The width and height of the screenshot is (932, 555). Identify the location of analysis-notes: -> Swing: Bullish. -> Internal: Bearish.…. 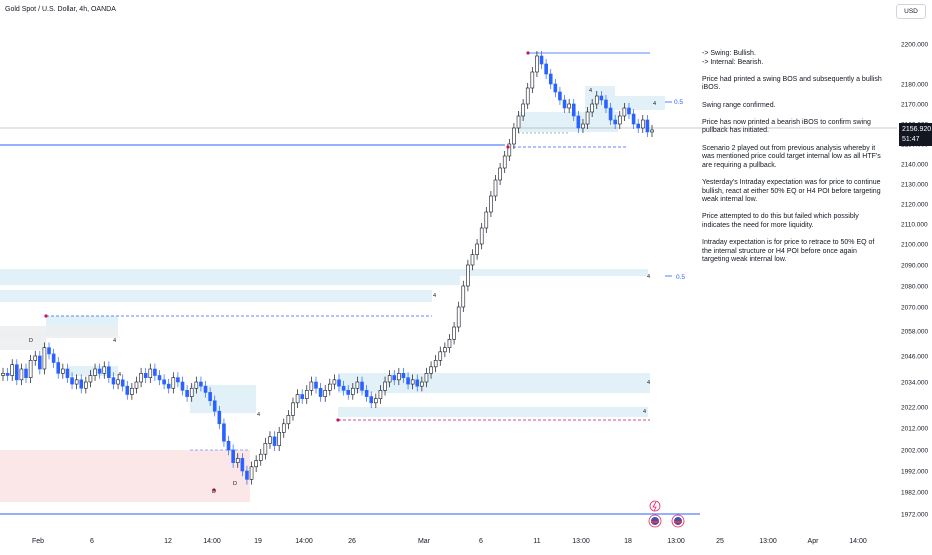
(793, 161).